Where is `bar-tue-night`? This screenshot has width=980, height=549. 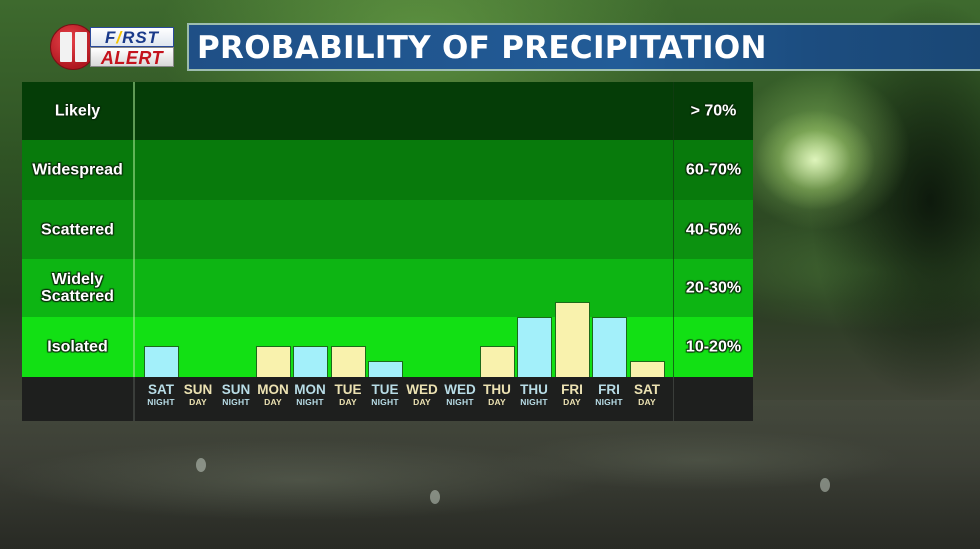 bar-tue-night is located at coordinates (385, 369).